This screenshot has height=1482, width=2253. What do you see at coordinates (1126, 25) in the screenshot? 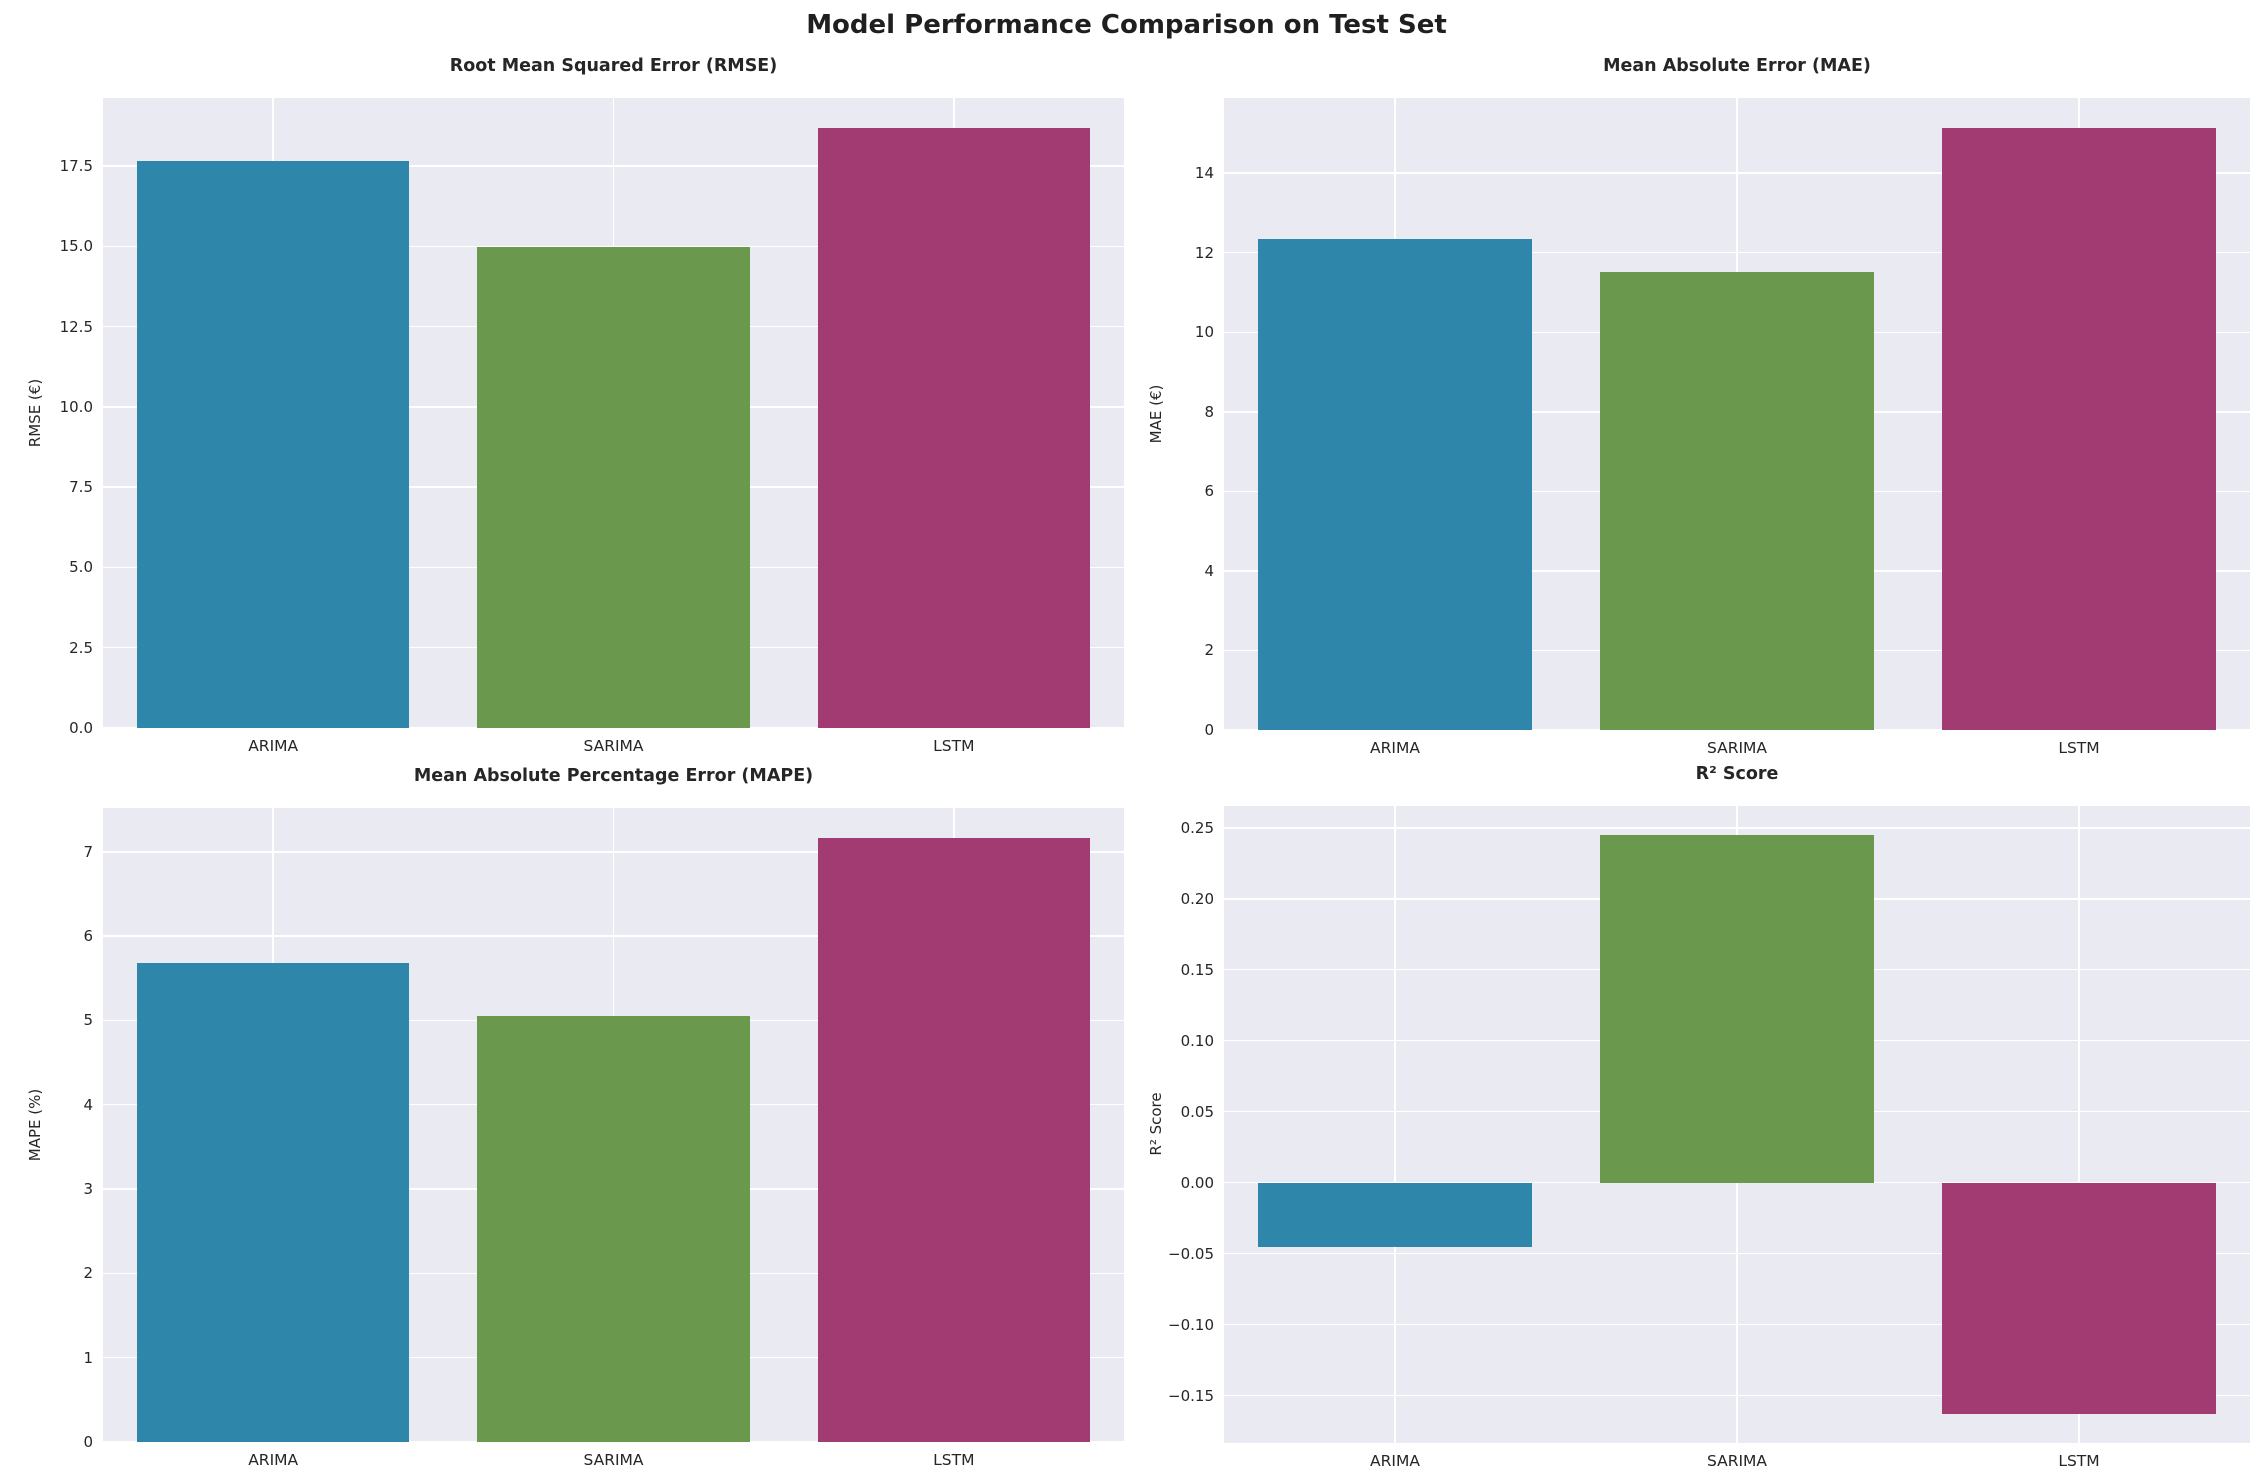
I see `figure-suptitle: Model Performance Comparison on Test Set` at bounding box center [1126, 25].